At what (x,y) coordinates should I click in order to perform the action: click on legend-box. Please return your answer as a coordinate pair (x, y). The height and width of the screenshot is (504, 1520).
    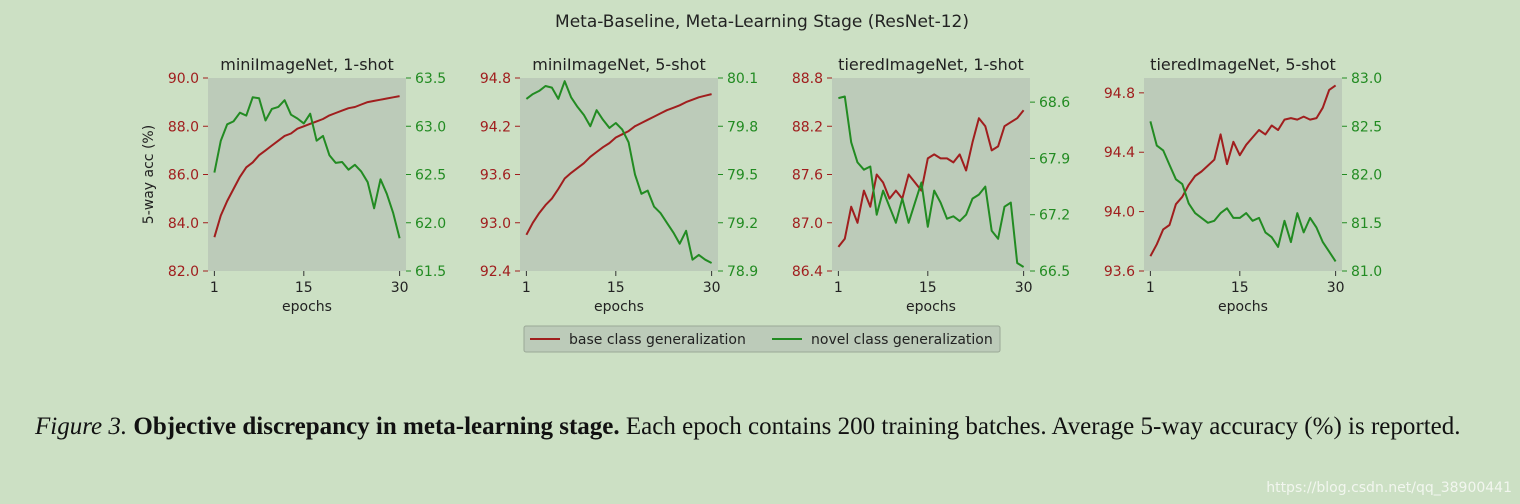
    Looking at the image, I should click on (762, 339).